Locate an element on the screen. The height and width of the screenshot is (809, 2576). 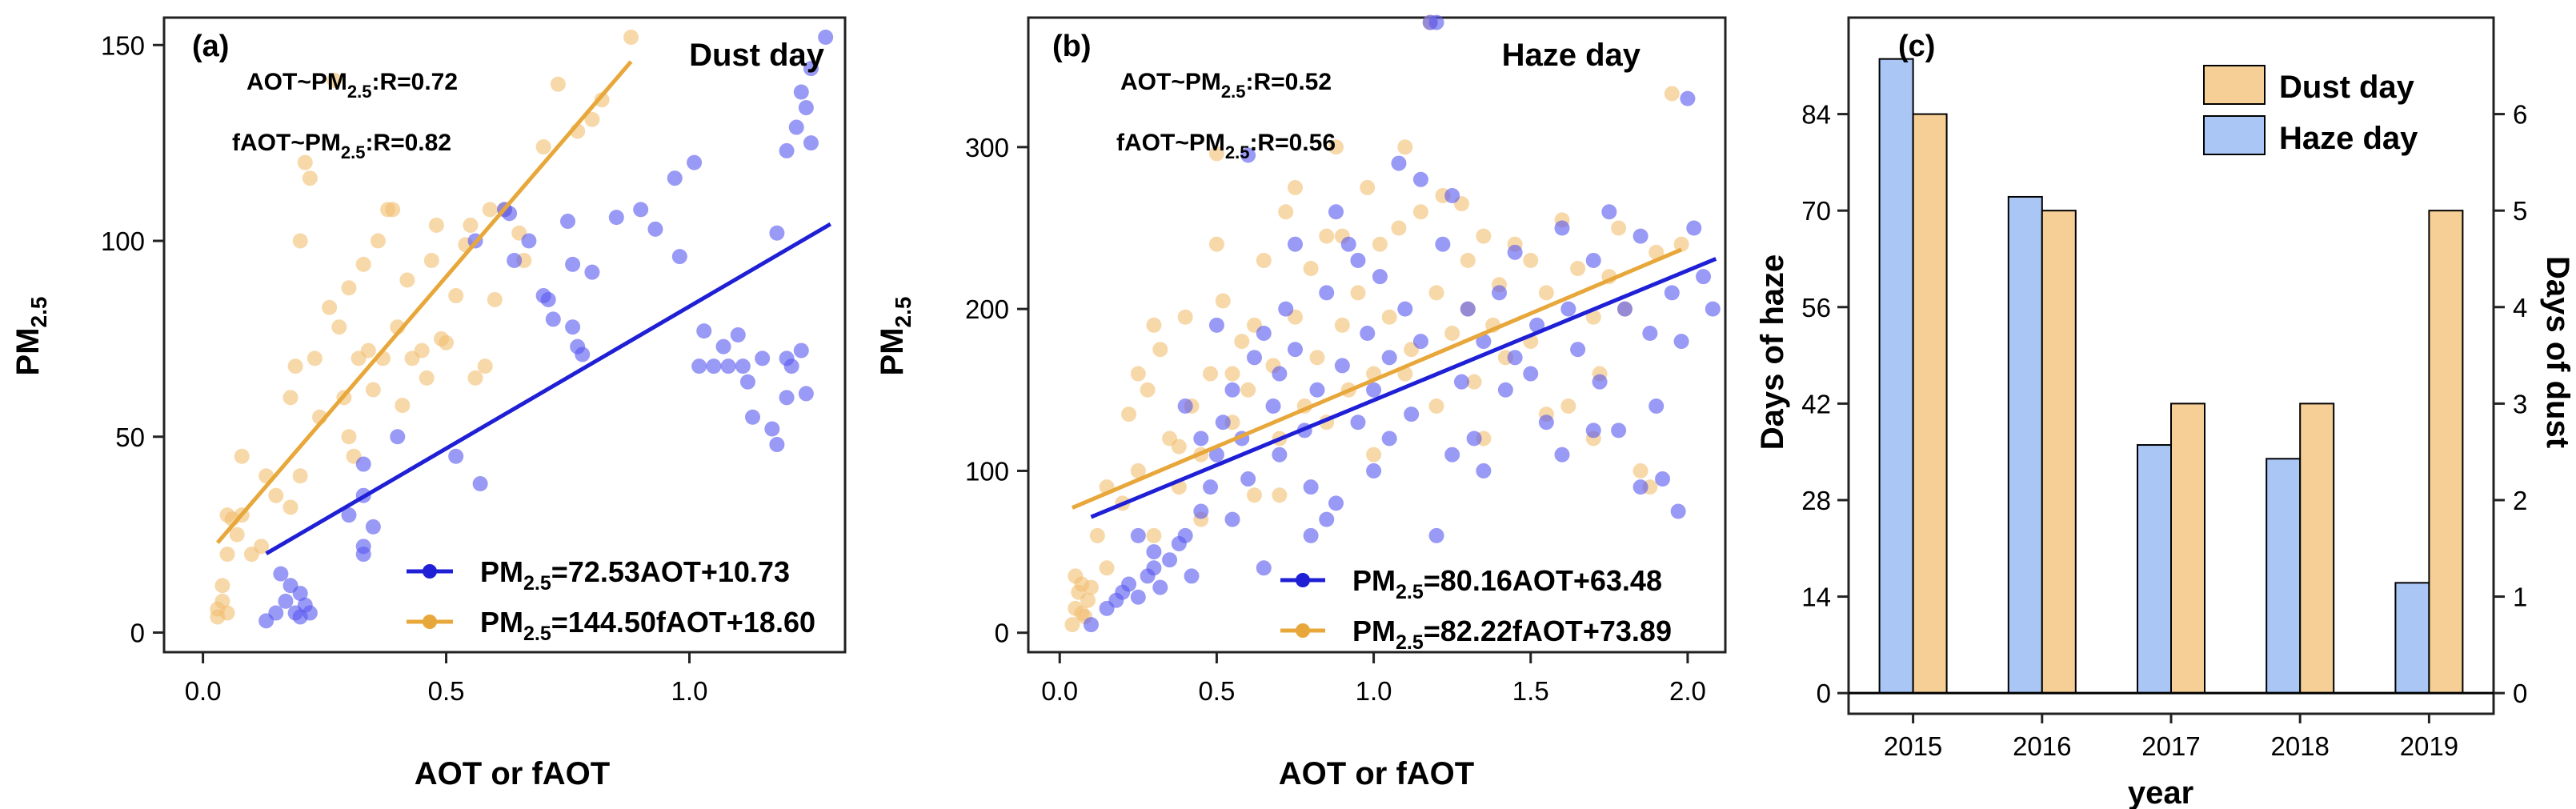
panel-b-x-tick-label: 0.0 is located at coordinates (1059, 691).